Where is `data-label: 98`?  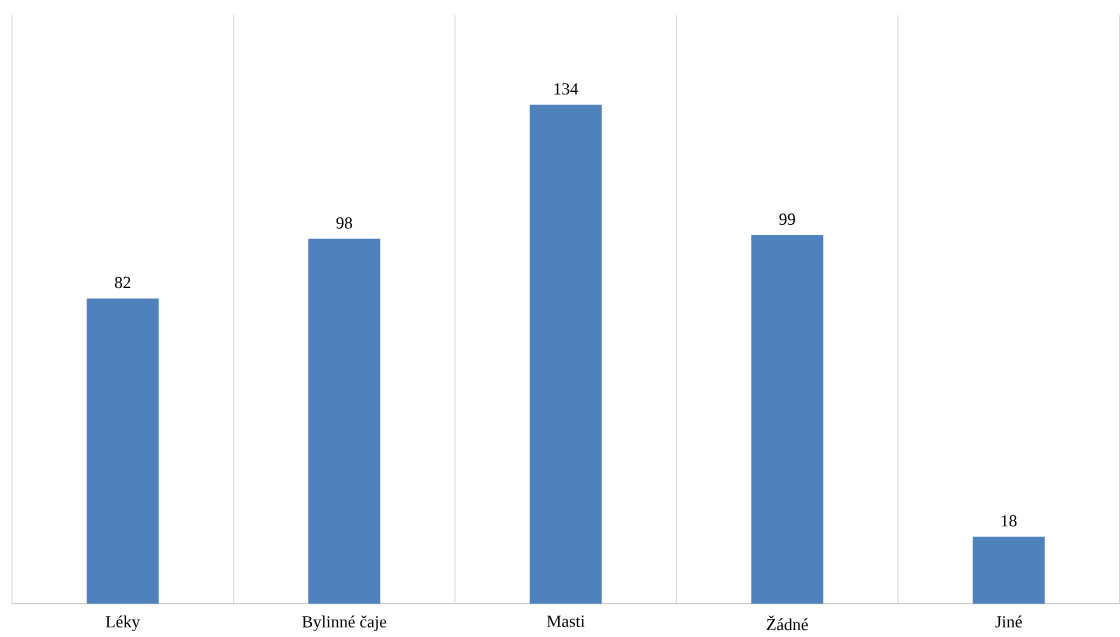
data-label: 98 is located at coordinates (344, 223).